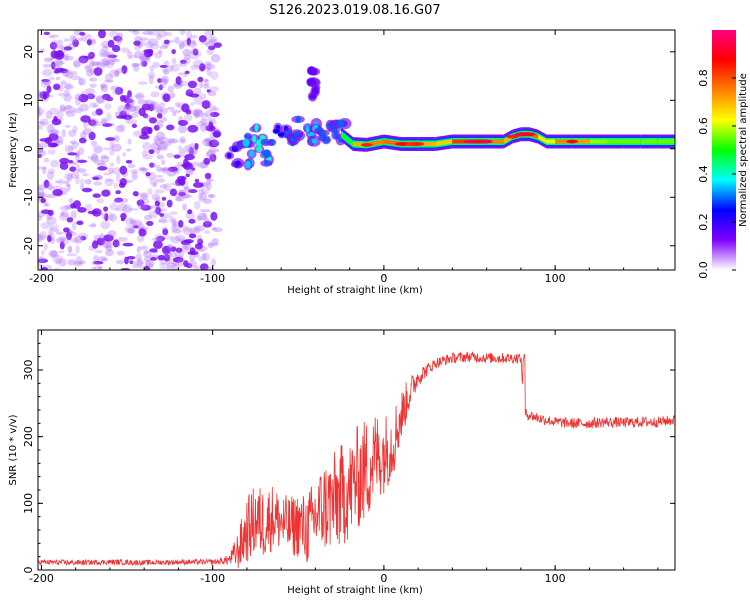 This screenshot has width=750, height=600. I want to click on colorbar-tick-label: 0.8, so click(703, 78).